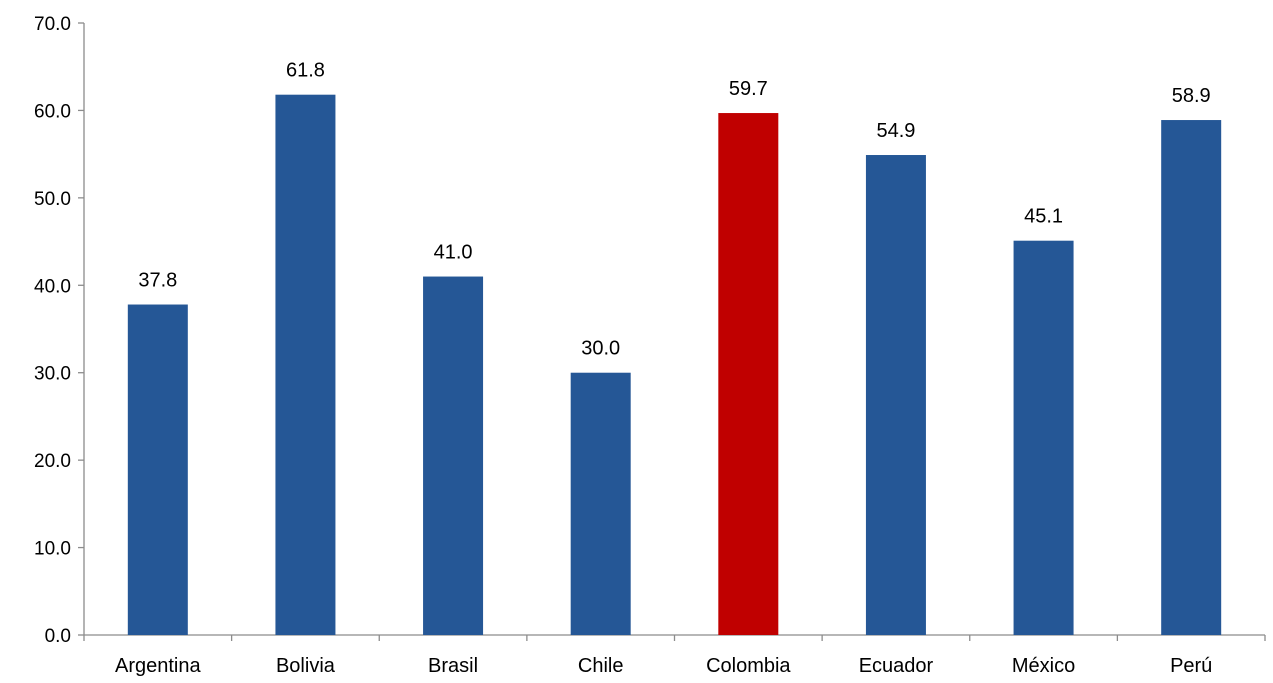 This screenshot has width=1273, height=683. Describe the element at coordinates (748, 374) in the screenshot. I see `bar-colombia` at that location.